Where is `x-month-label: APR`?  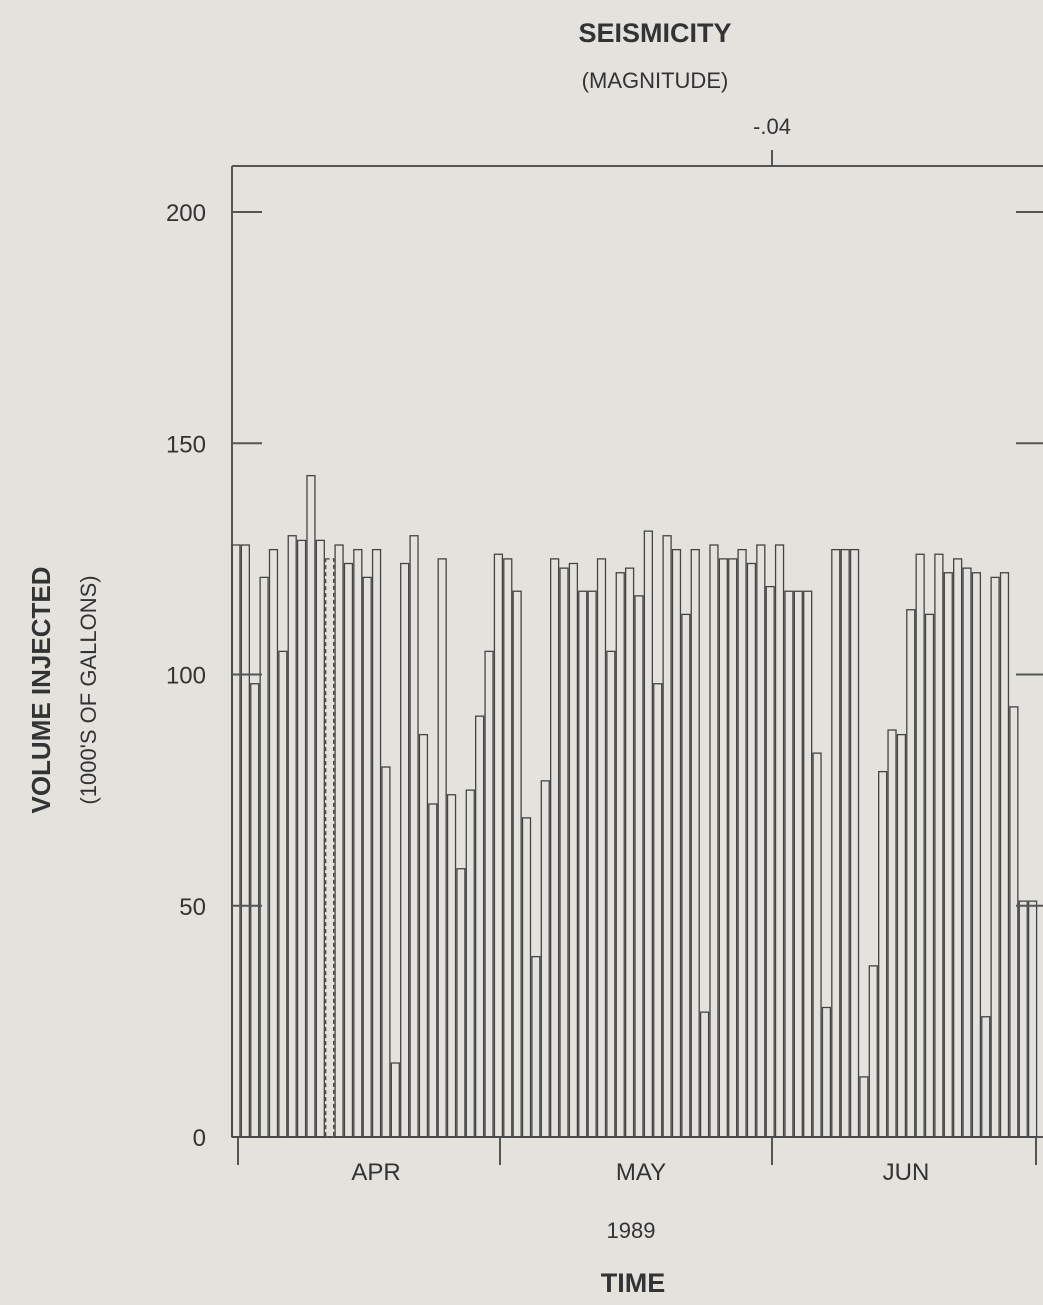
x-month-label: APR is located at coordinates (375, 1172).